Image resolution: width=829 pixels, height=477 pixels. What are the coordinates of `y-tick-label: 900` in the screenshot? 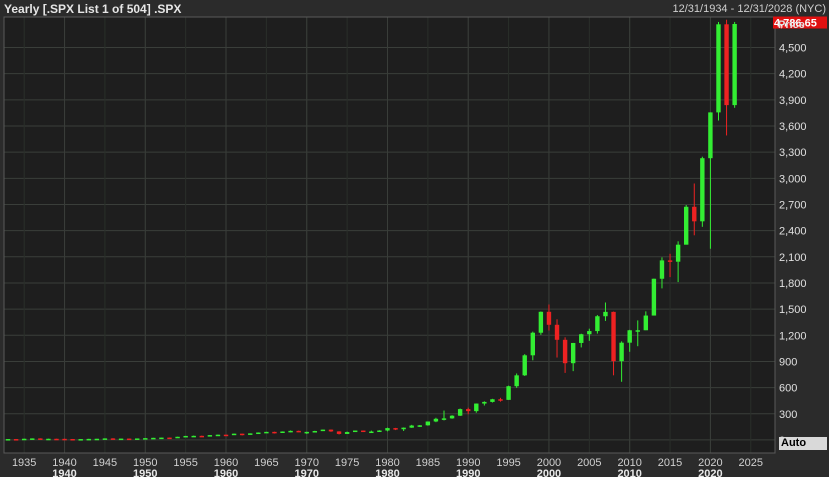 It's located at (788, 362).